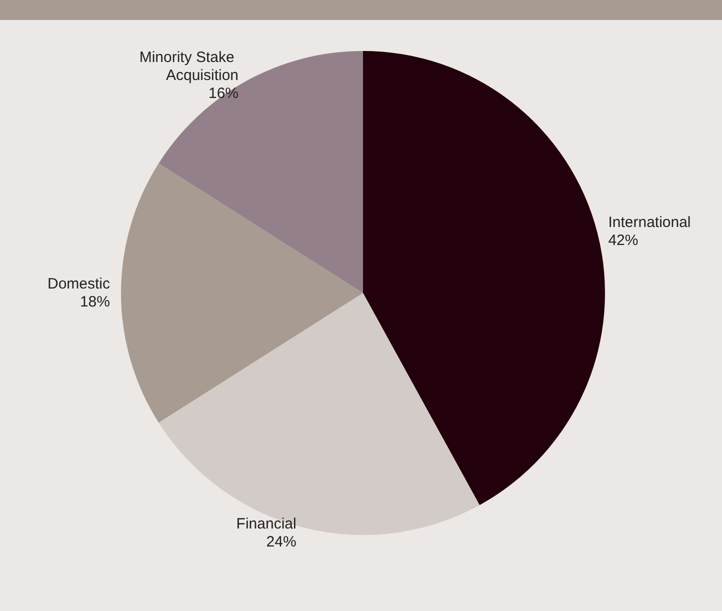 Image resolution: width=722 pixels, height=611 pixels. Describe the element at coordinates (623, 240) in the screenshot. I see `data-label: 42%` at that location.